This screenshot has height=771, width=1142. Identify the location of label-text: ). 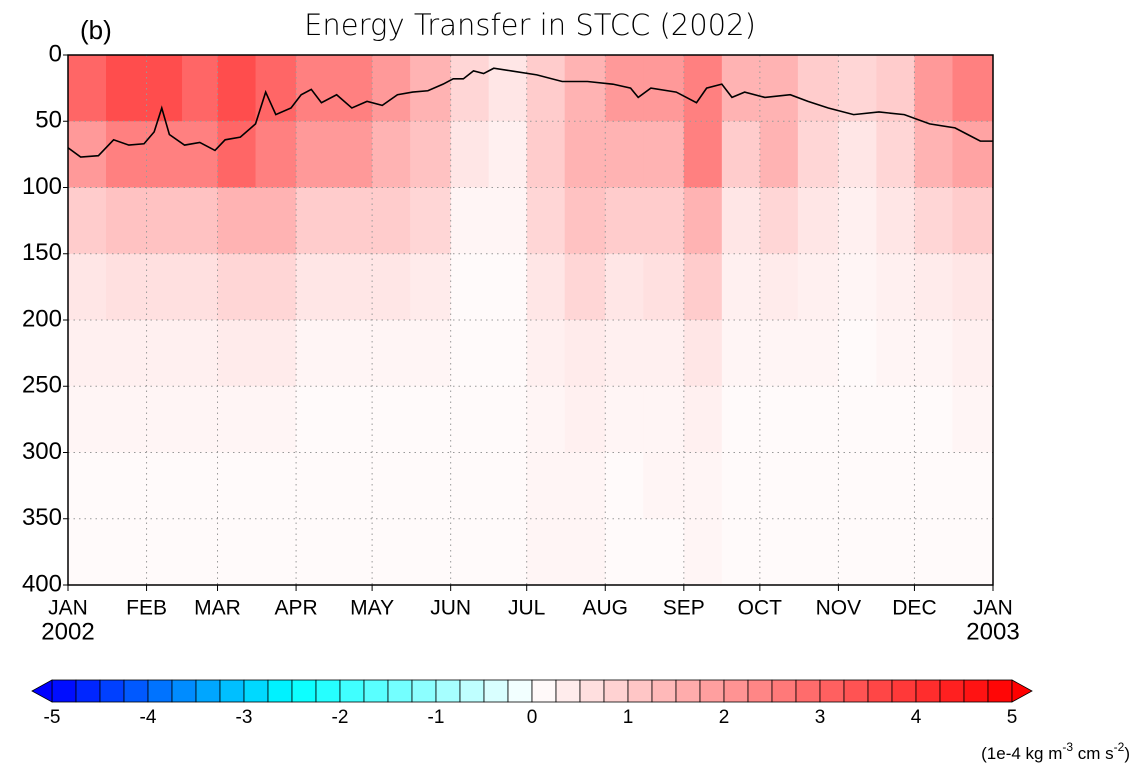
(1127, 753).